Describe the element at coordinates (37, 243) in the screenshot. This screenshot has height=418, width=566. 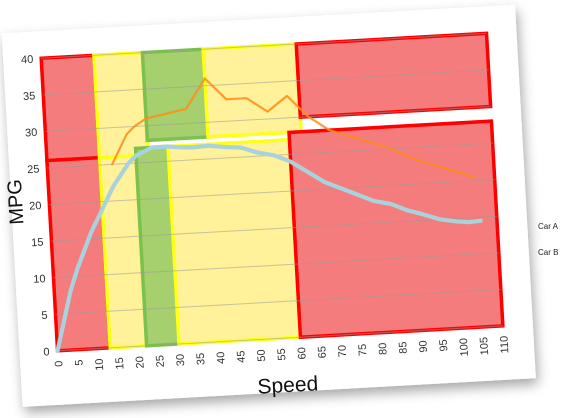
I see `y-tick-label-15: 15` at that location.